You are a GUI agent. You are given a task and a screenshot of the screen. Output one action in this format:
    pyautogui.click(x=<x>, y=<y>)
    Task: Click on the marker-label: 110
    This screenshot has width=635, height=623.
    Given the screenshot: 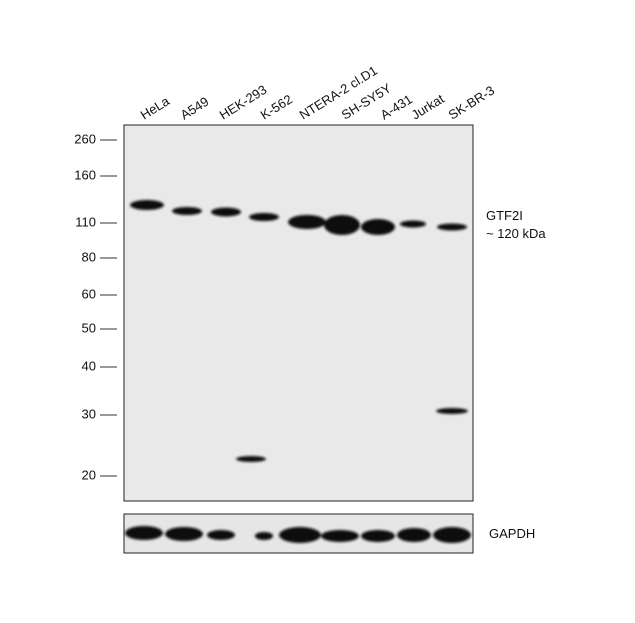 What is the action you would take?
    pyautogui.click(x=85, y=221)
    